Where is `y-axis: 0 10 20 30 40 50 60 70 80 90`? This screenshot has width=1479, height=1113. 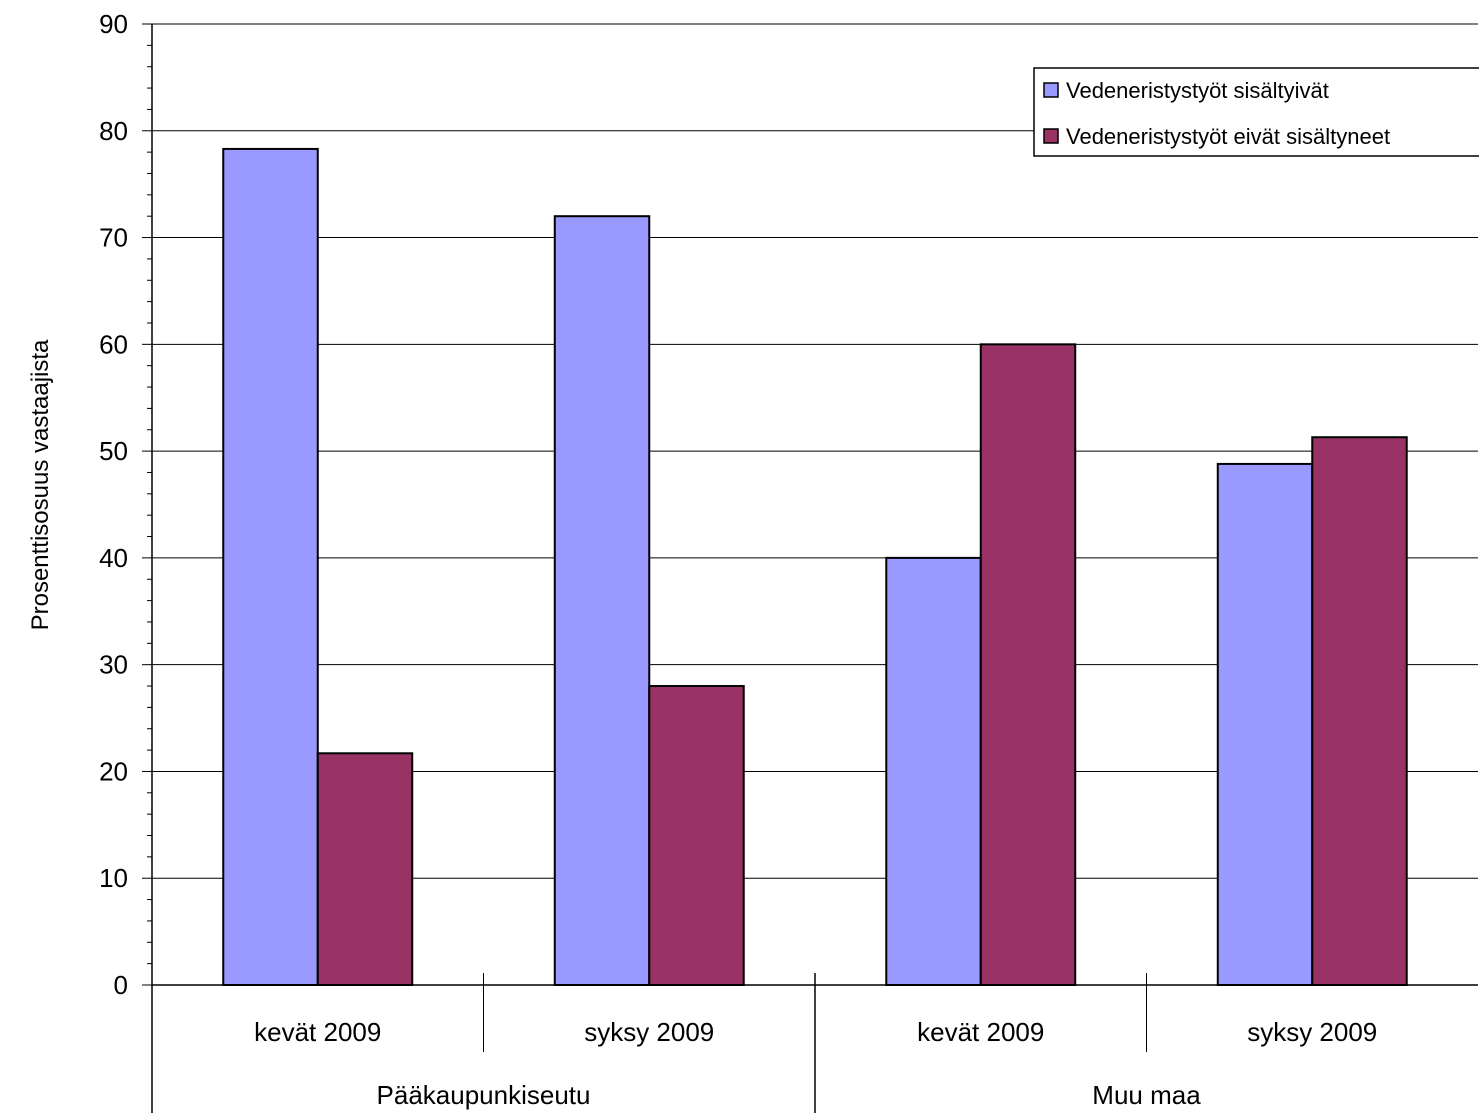 y-axis: 0 10 20 30 40 50 60 70 80 90 is located at coordinates (126, 504).